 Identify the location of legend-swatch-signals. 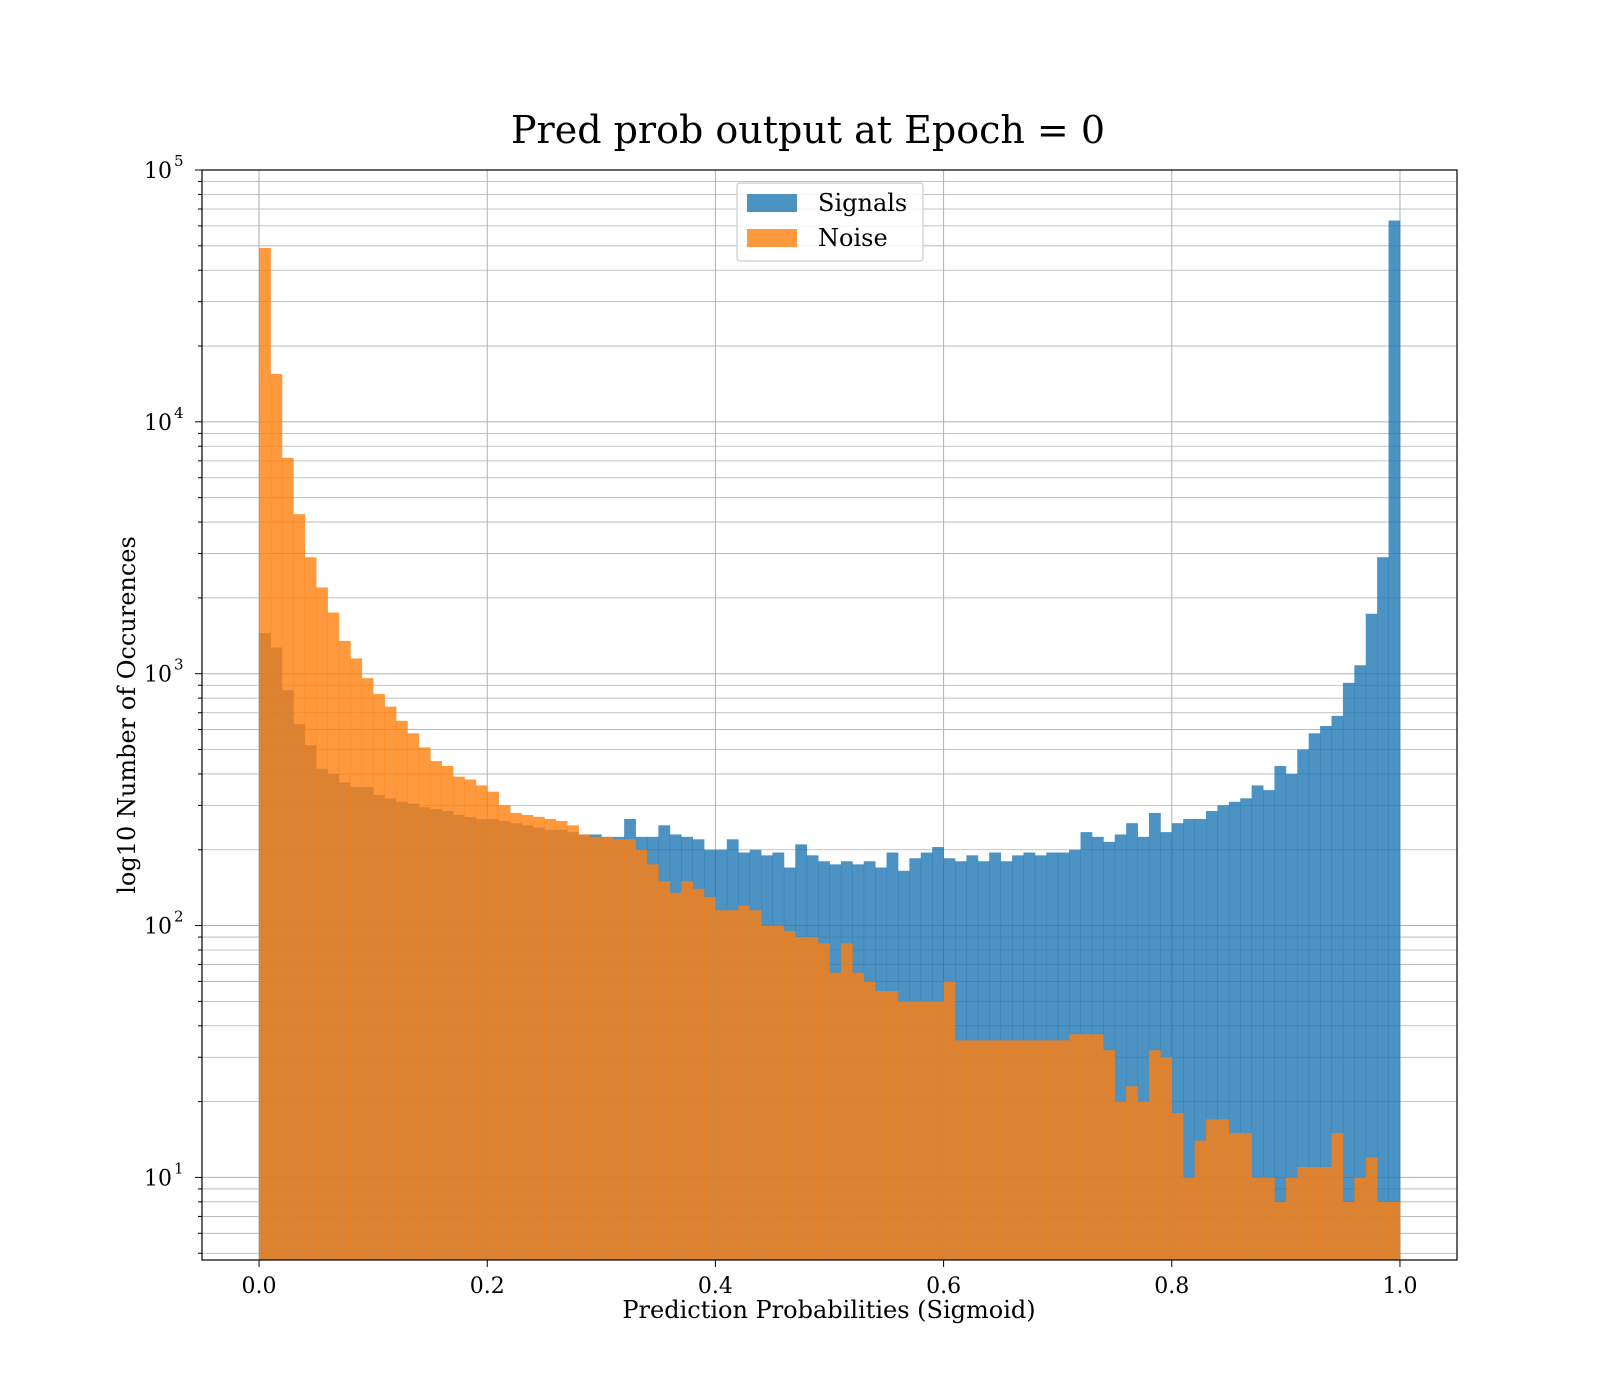
(772, 203).